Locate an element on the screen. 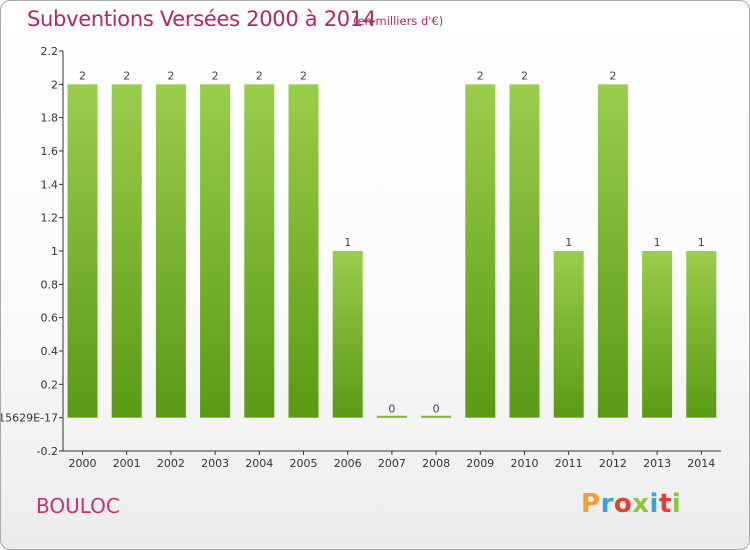 Image resolution: width=750 pixels, height=550 pixels. bar-2008 is located at coordinates (436, 416).